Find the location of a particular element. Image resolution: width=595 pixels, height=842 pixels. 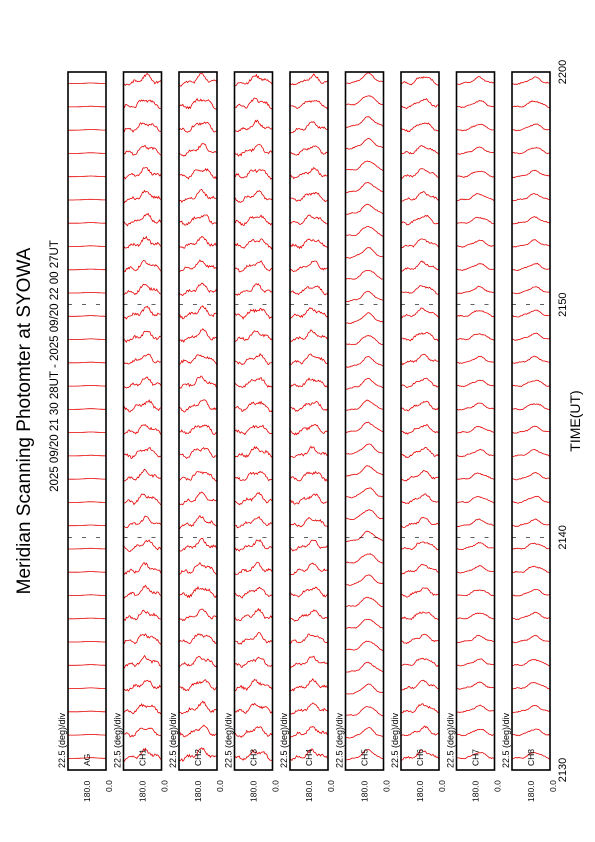

channel-label: CH1 is located at coordinates (143, 757).